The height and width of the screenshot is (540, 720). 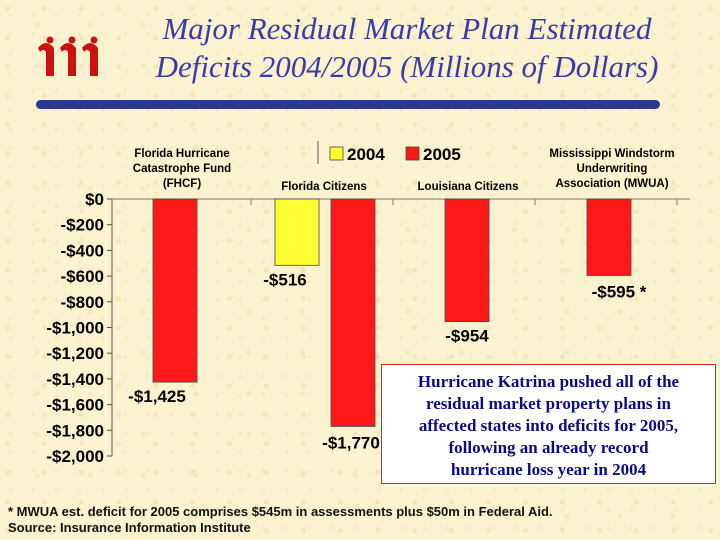 I want to click on y-tick-label: $0, so click(x=94, y=199).